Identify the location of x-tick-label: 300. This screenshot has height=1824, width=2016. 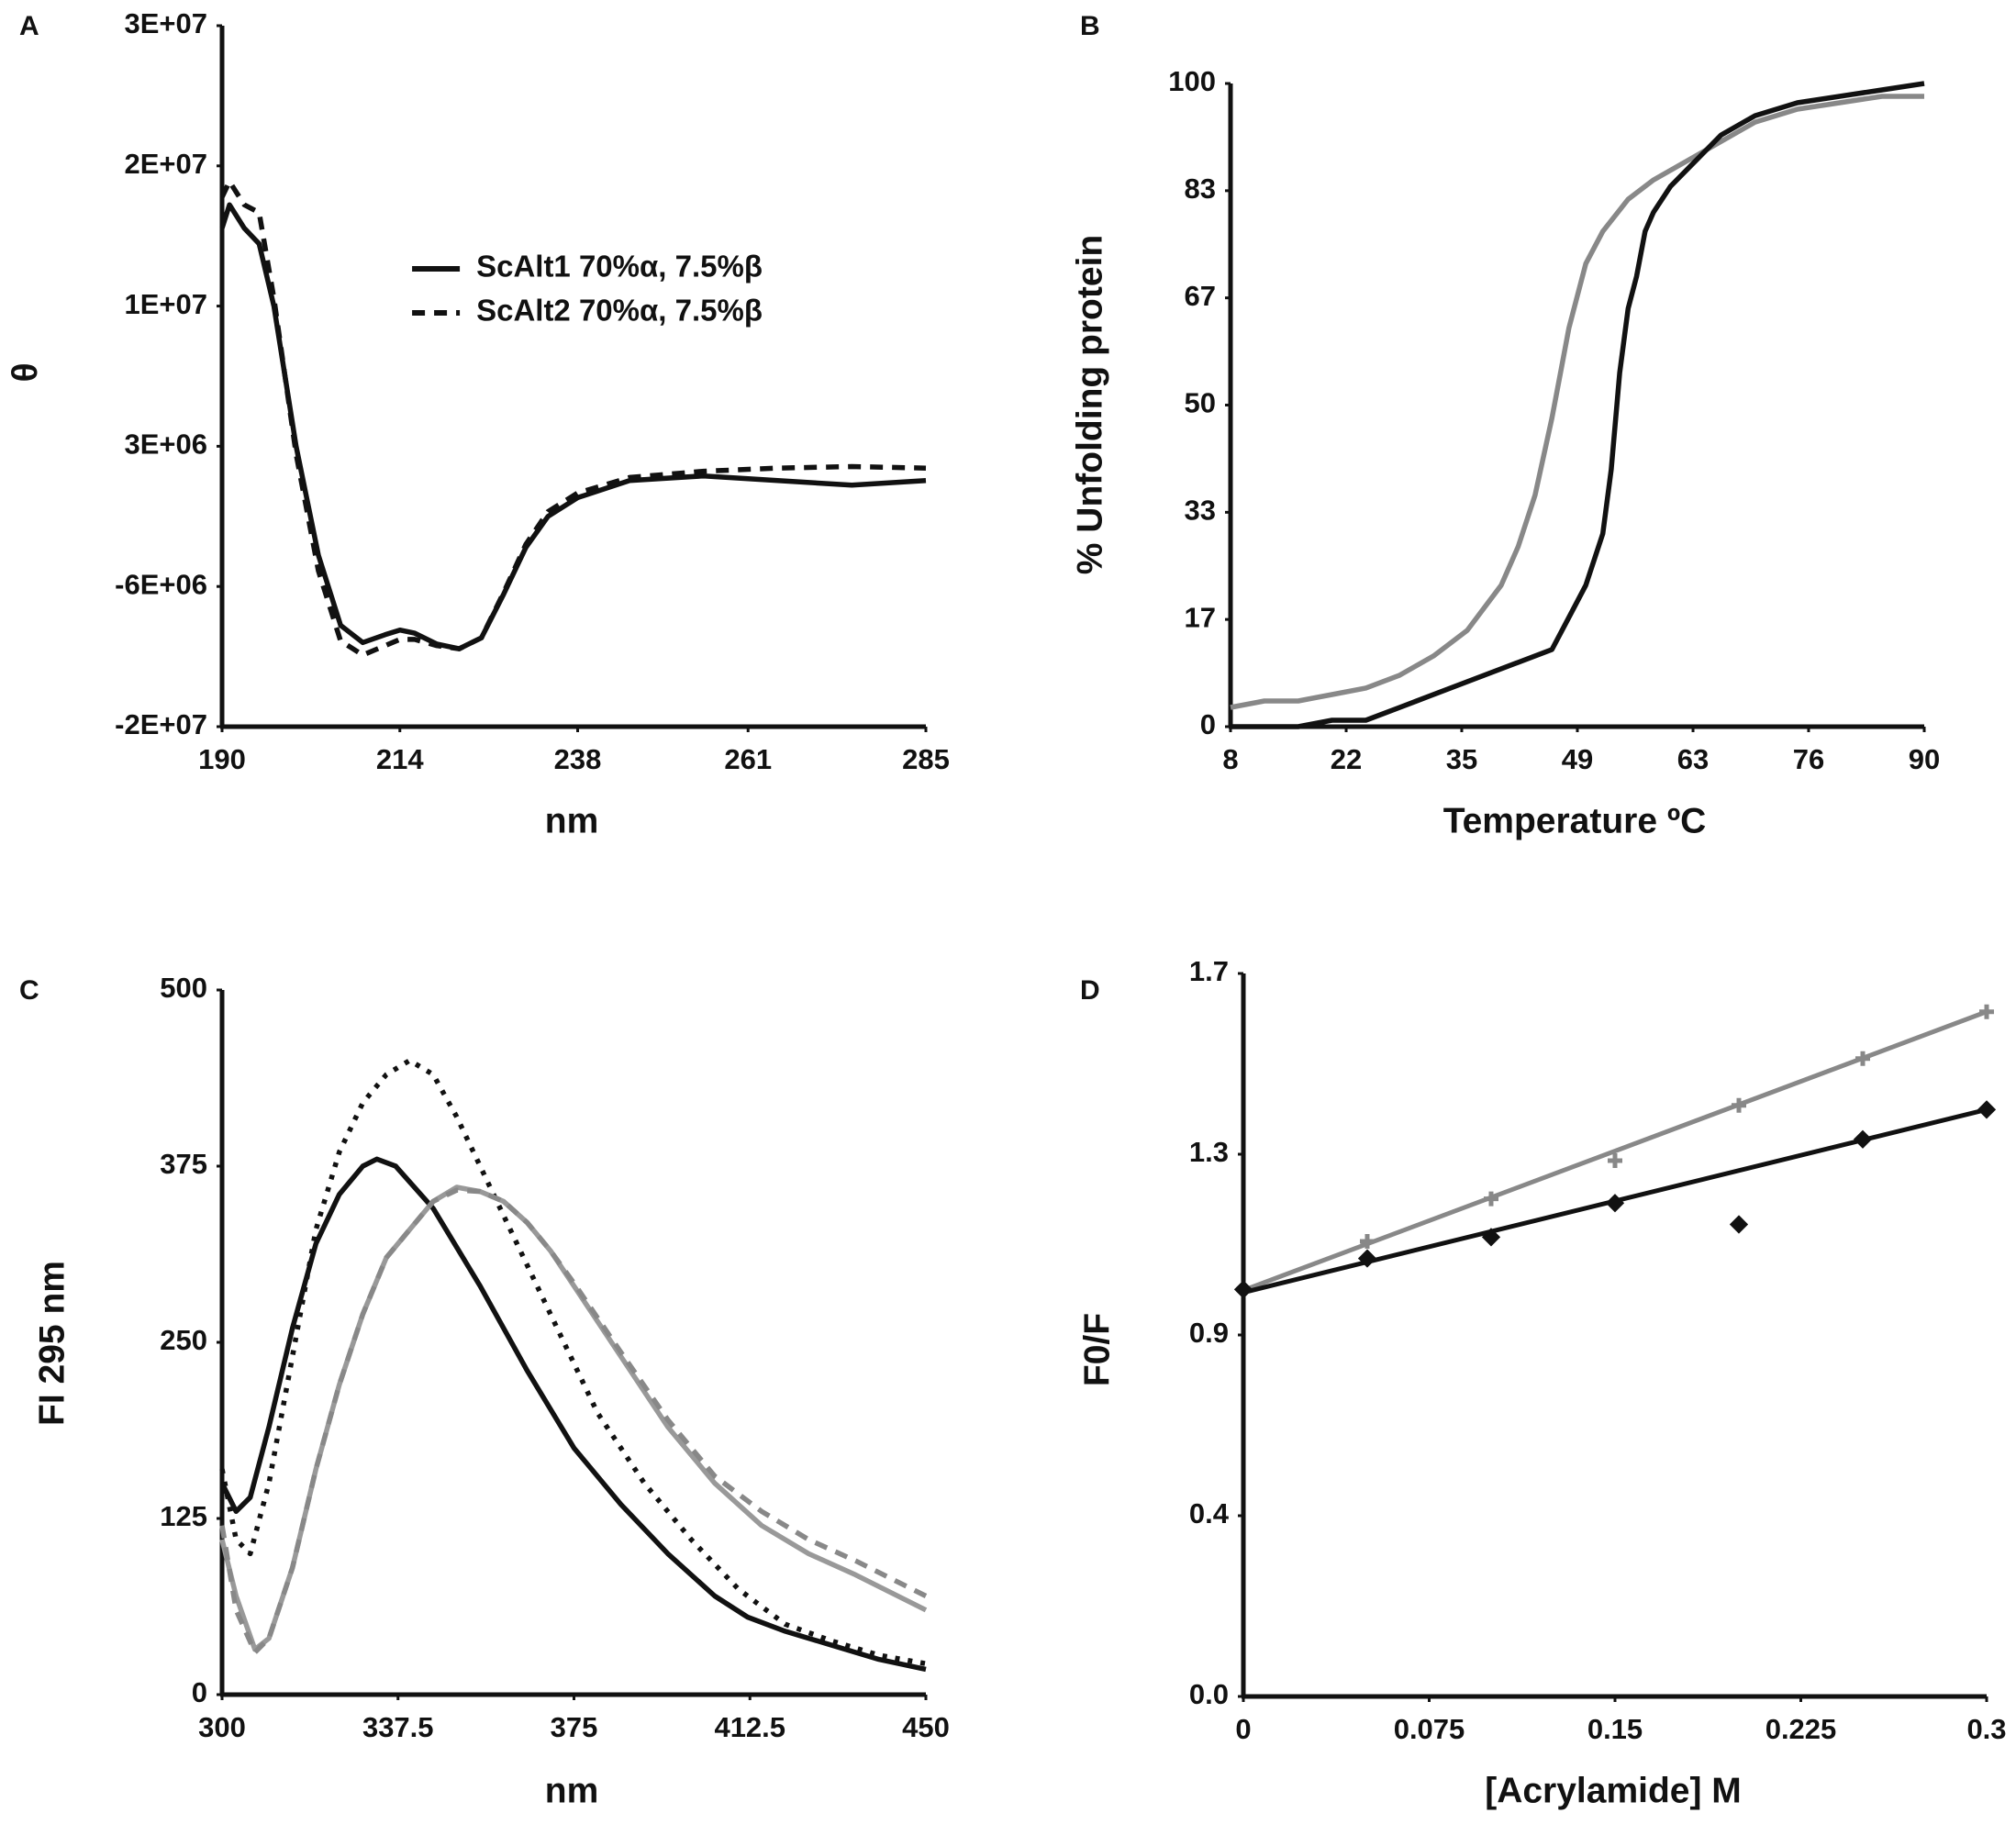
(222, 1727).